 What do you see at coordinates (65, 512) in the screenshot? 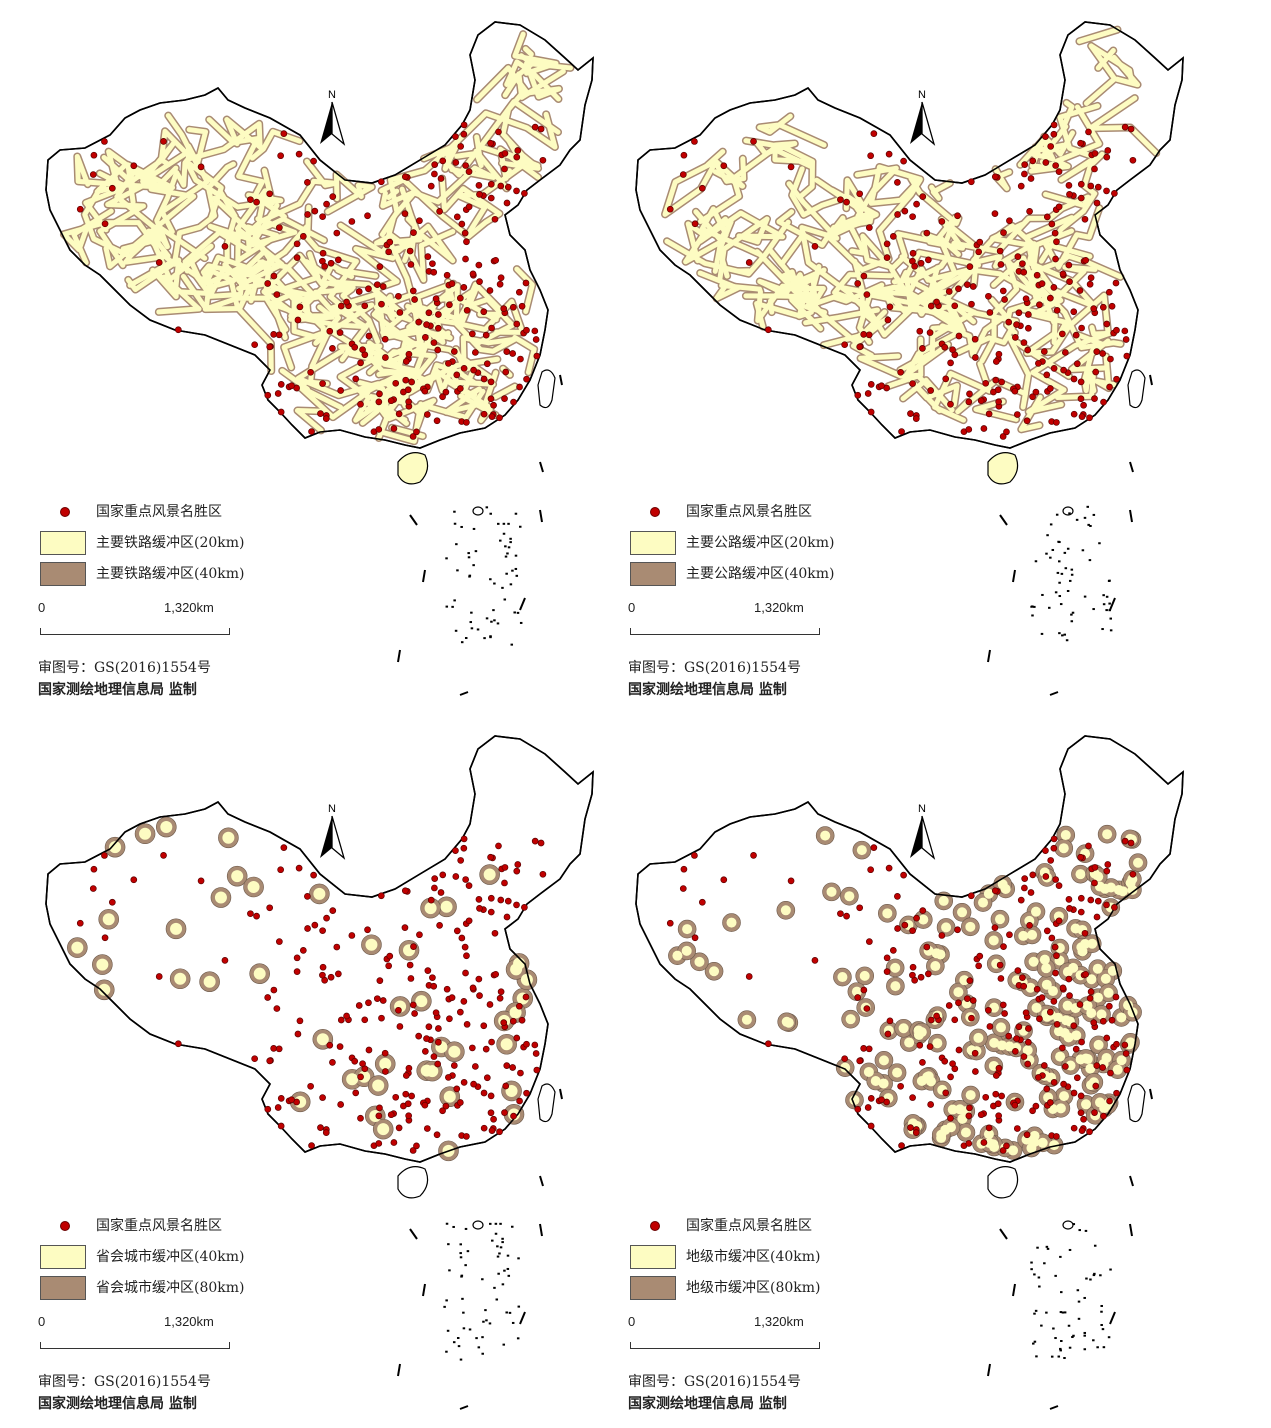
I see `scenic-point-swatch` at bounding box center [65, 512].